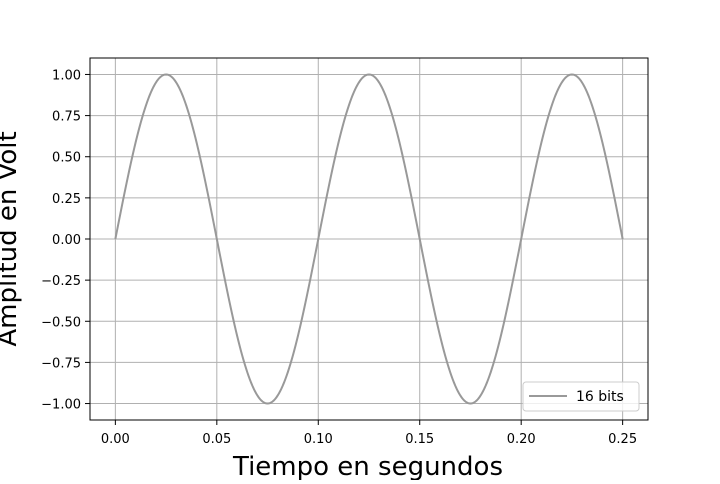 This screenshot has height=484, width=720. Describe the element at coordinates (115, 439) in the screenshot. I see `x-tick-label: 0.00` at that location.